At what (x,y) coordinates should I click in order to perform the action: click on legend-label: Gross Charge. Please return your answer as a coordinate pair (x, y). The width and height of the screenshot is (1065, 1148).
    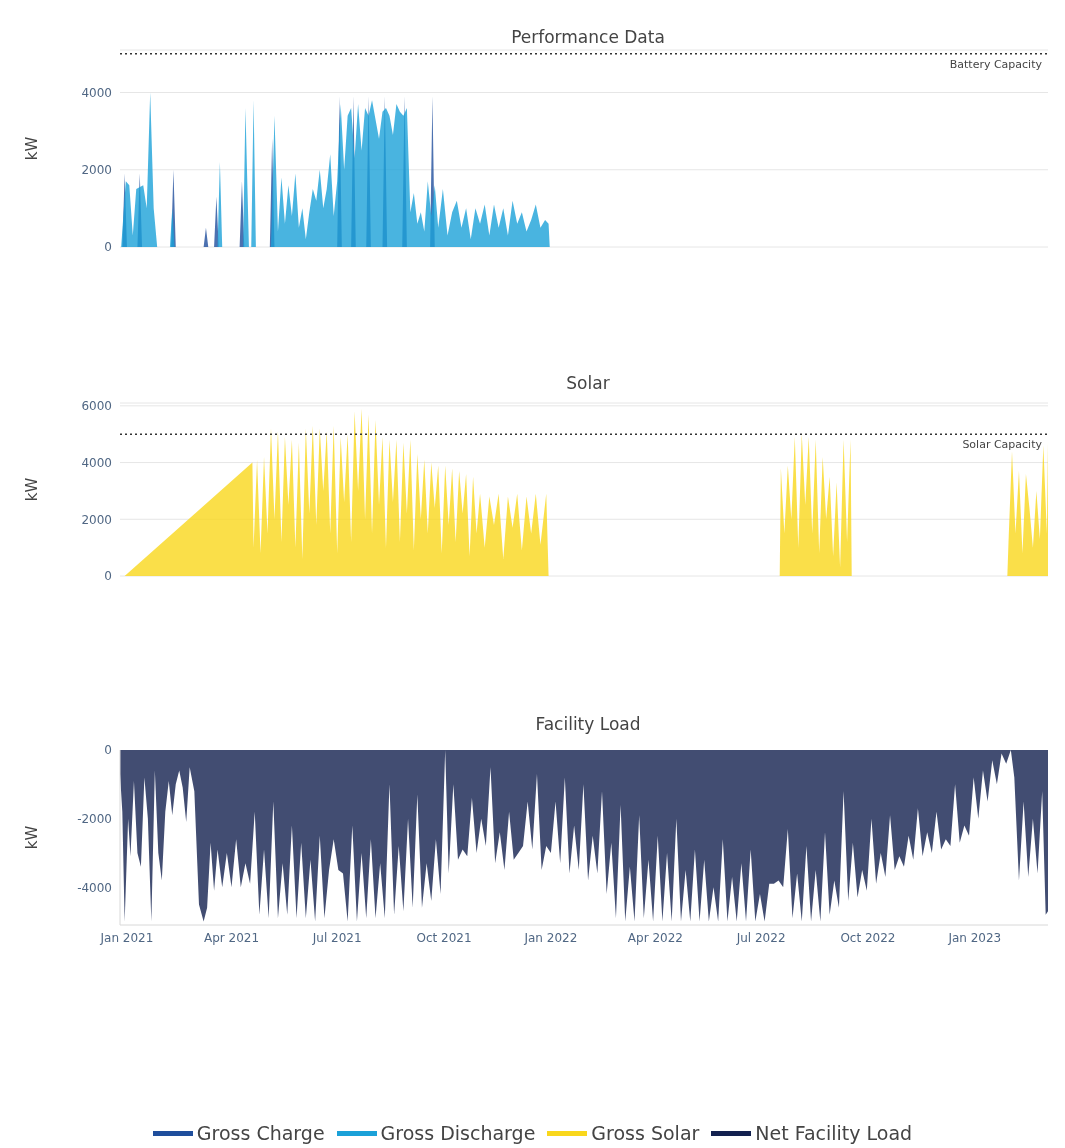
    Looking at the image, I should click on (260, 1133).